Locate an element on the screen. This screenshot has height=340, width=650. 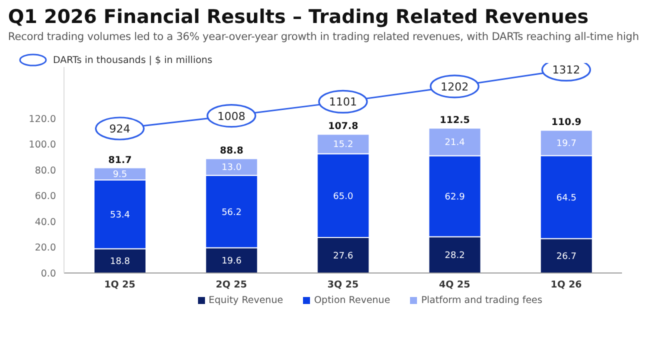
data-label: 26.7 is located at coordinates (566, 257).